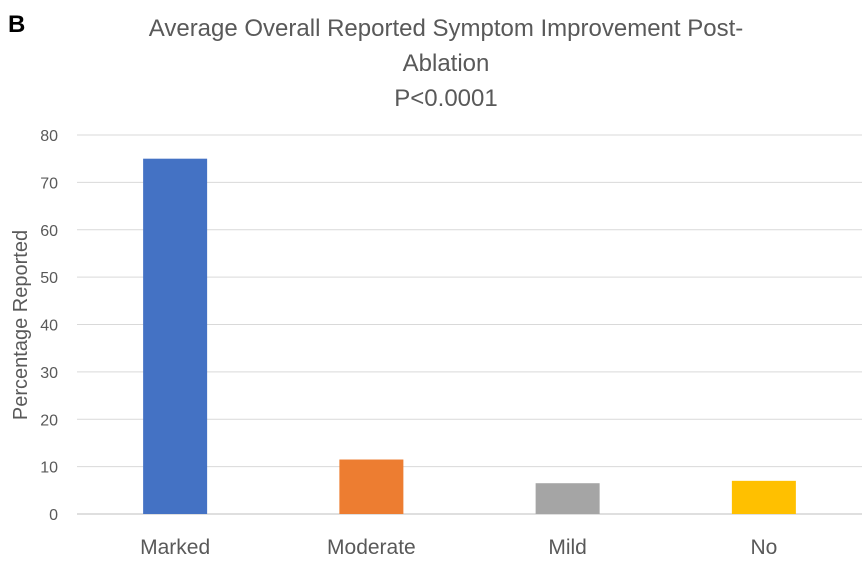 The height and width of the screenshot is (564, 865). I want to click on chart-title-line-3: P<0.0001, so click(445, 98).